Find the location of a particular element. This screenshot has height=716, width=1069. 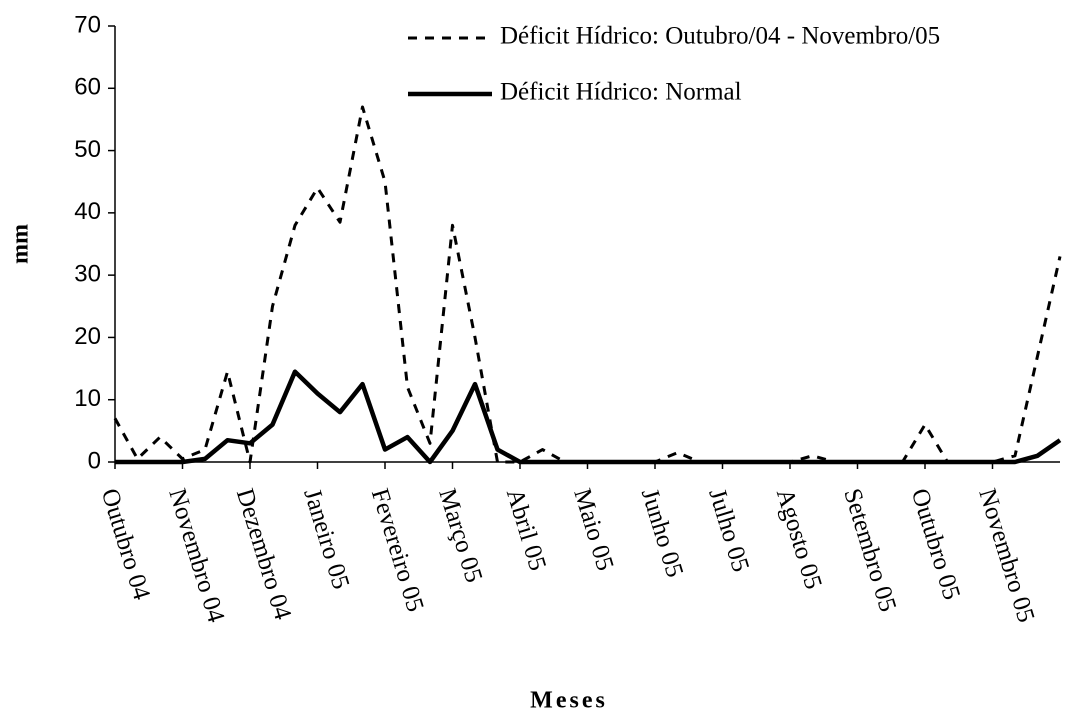

y-tick-label: 50 is located at coordinates (87, 149).